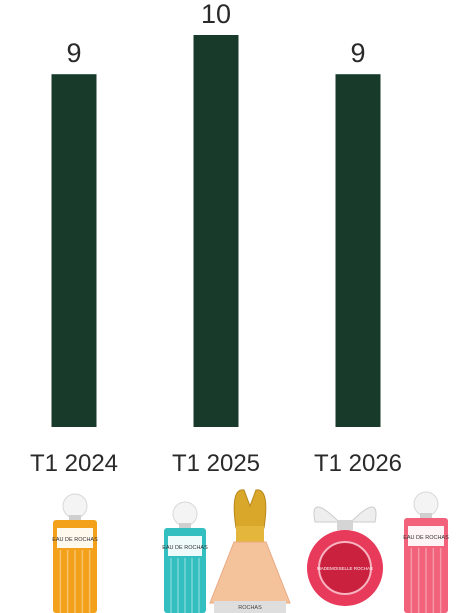  I want to click on bar-t1-2025, so click(216, 231).